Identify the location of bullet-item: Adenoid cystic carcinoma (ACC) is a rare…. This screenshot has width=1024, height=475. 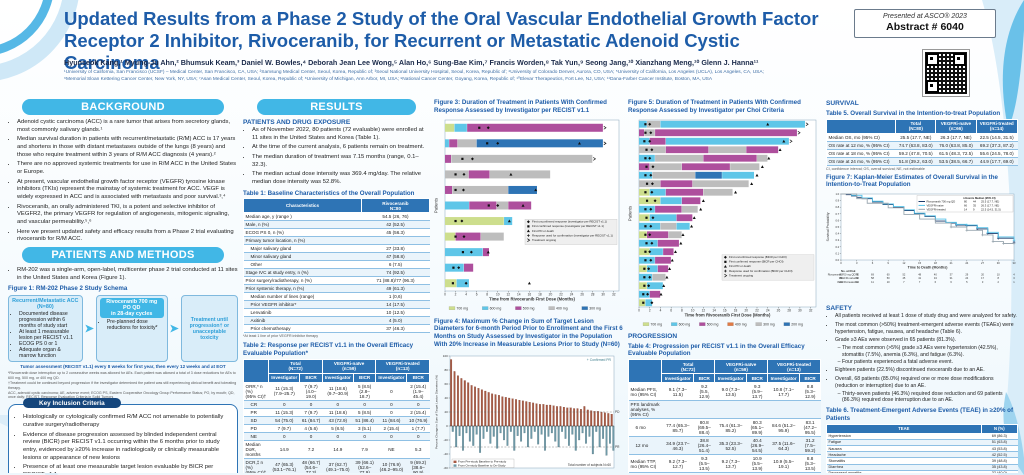
(127, 126).